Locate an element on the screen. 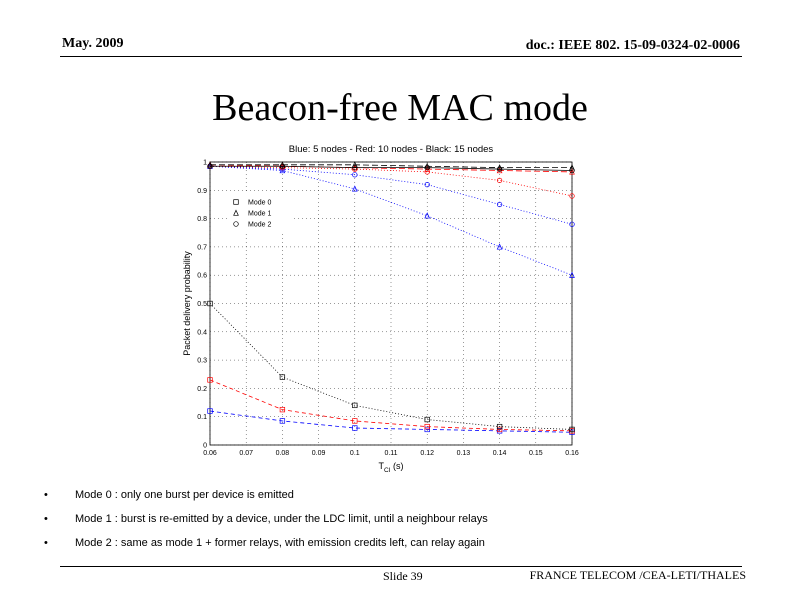  x-tick-label: 0.13 is located at coordinates (464, 453).